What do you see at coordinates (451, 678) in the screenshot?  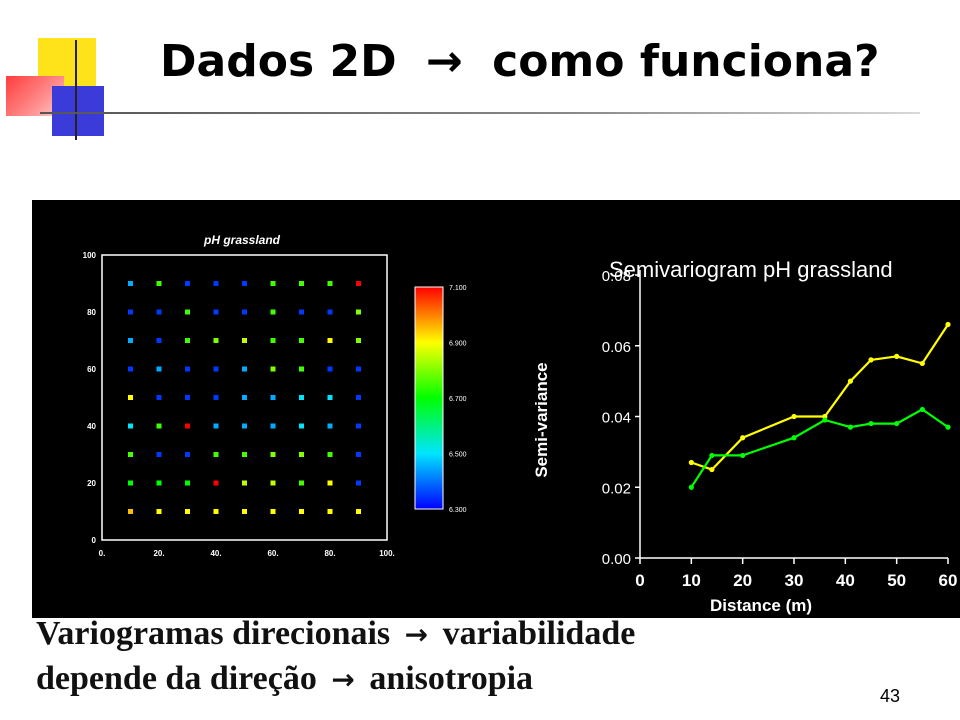 I see `caption-text-2b: anisotropia` at bounding box center [451, 678].